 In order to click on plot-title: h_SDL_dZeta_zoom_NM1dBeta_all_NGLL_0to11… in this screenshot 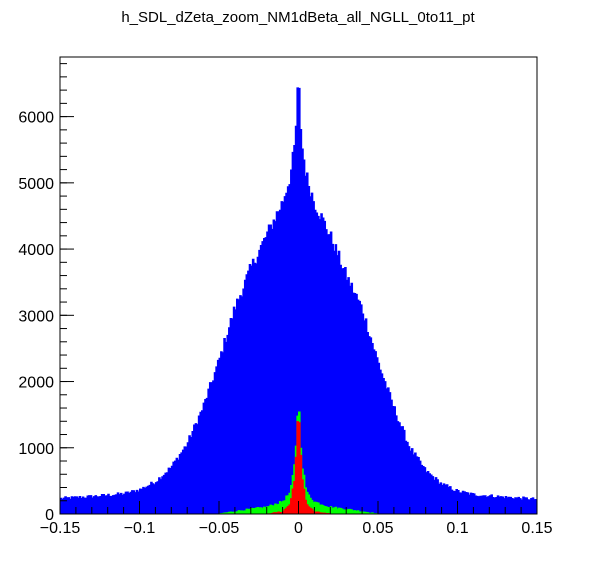, I will do `click(298, 17)`.